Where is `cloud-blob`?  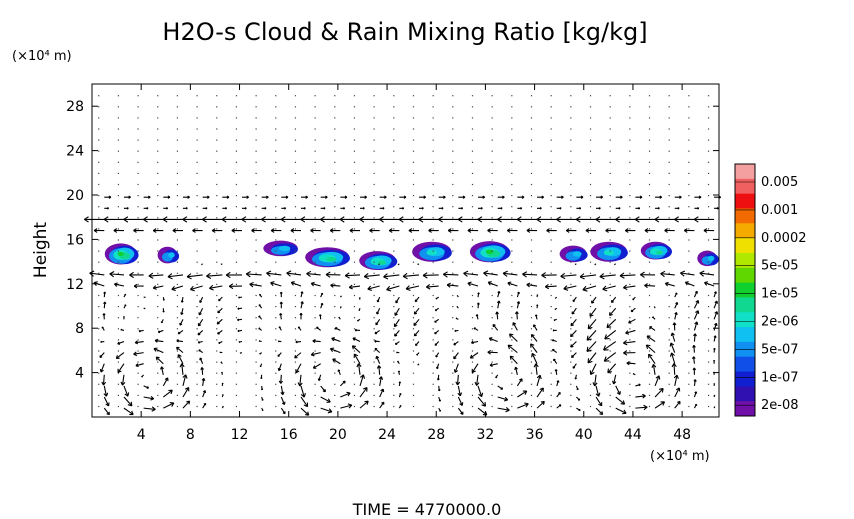 cloud-blob is located at coordinates (171, 255).